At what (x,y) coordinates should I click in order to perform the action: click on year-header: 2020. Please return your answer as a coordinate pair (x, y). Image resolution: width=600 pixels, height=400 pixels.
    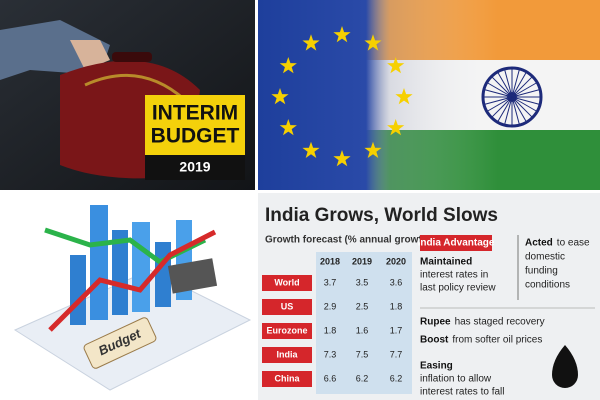
    Looking at the image, I should click on (396, 261).